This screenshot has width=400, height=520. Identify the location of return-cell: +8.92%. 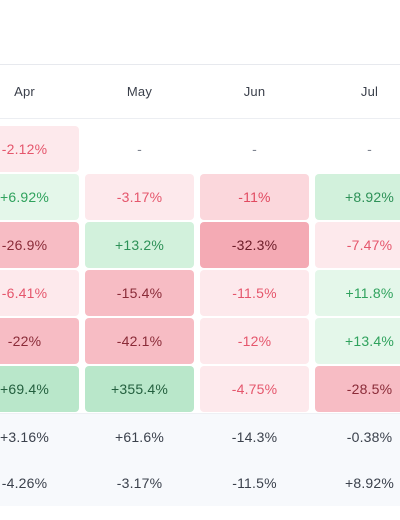
(357, 197).